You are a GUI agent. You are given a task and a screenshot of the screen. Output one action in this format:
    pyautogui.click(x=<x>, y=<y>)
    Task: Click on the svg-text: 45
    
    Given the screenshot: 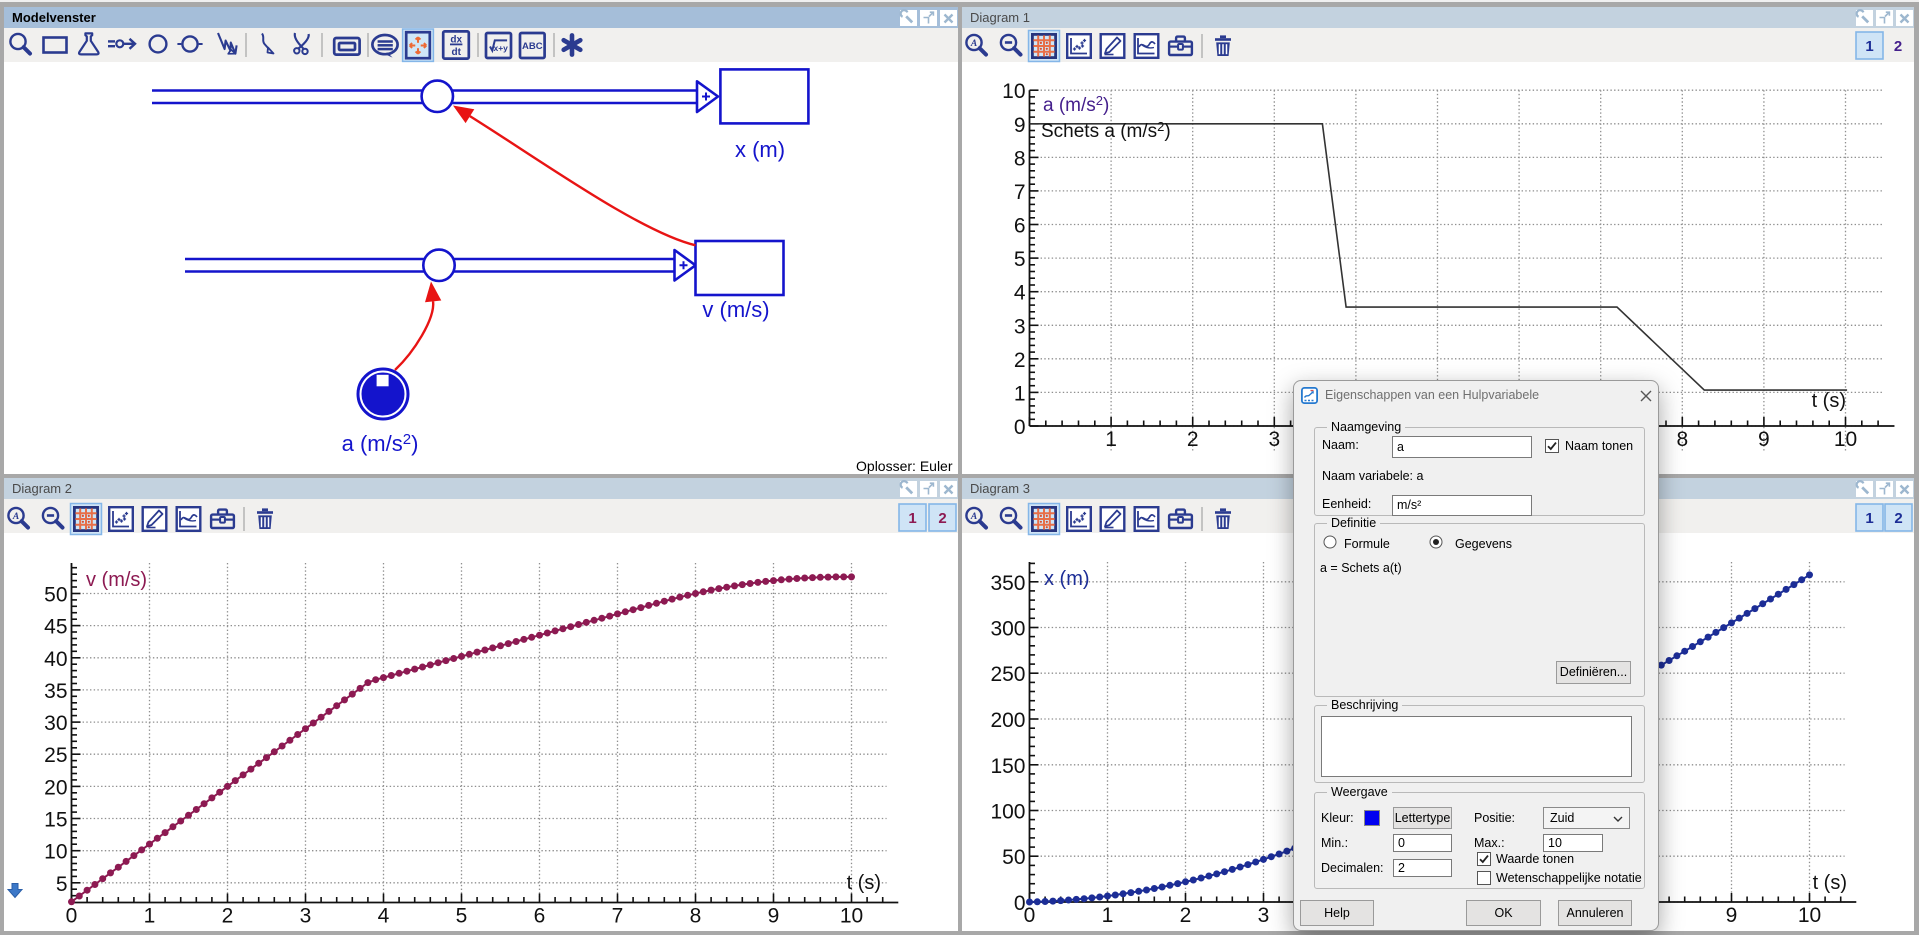 What is the action you would take?
    pyautogui.click(x=55, y=627)
    